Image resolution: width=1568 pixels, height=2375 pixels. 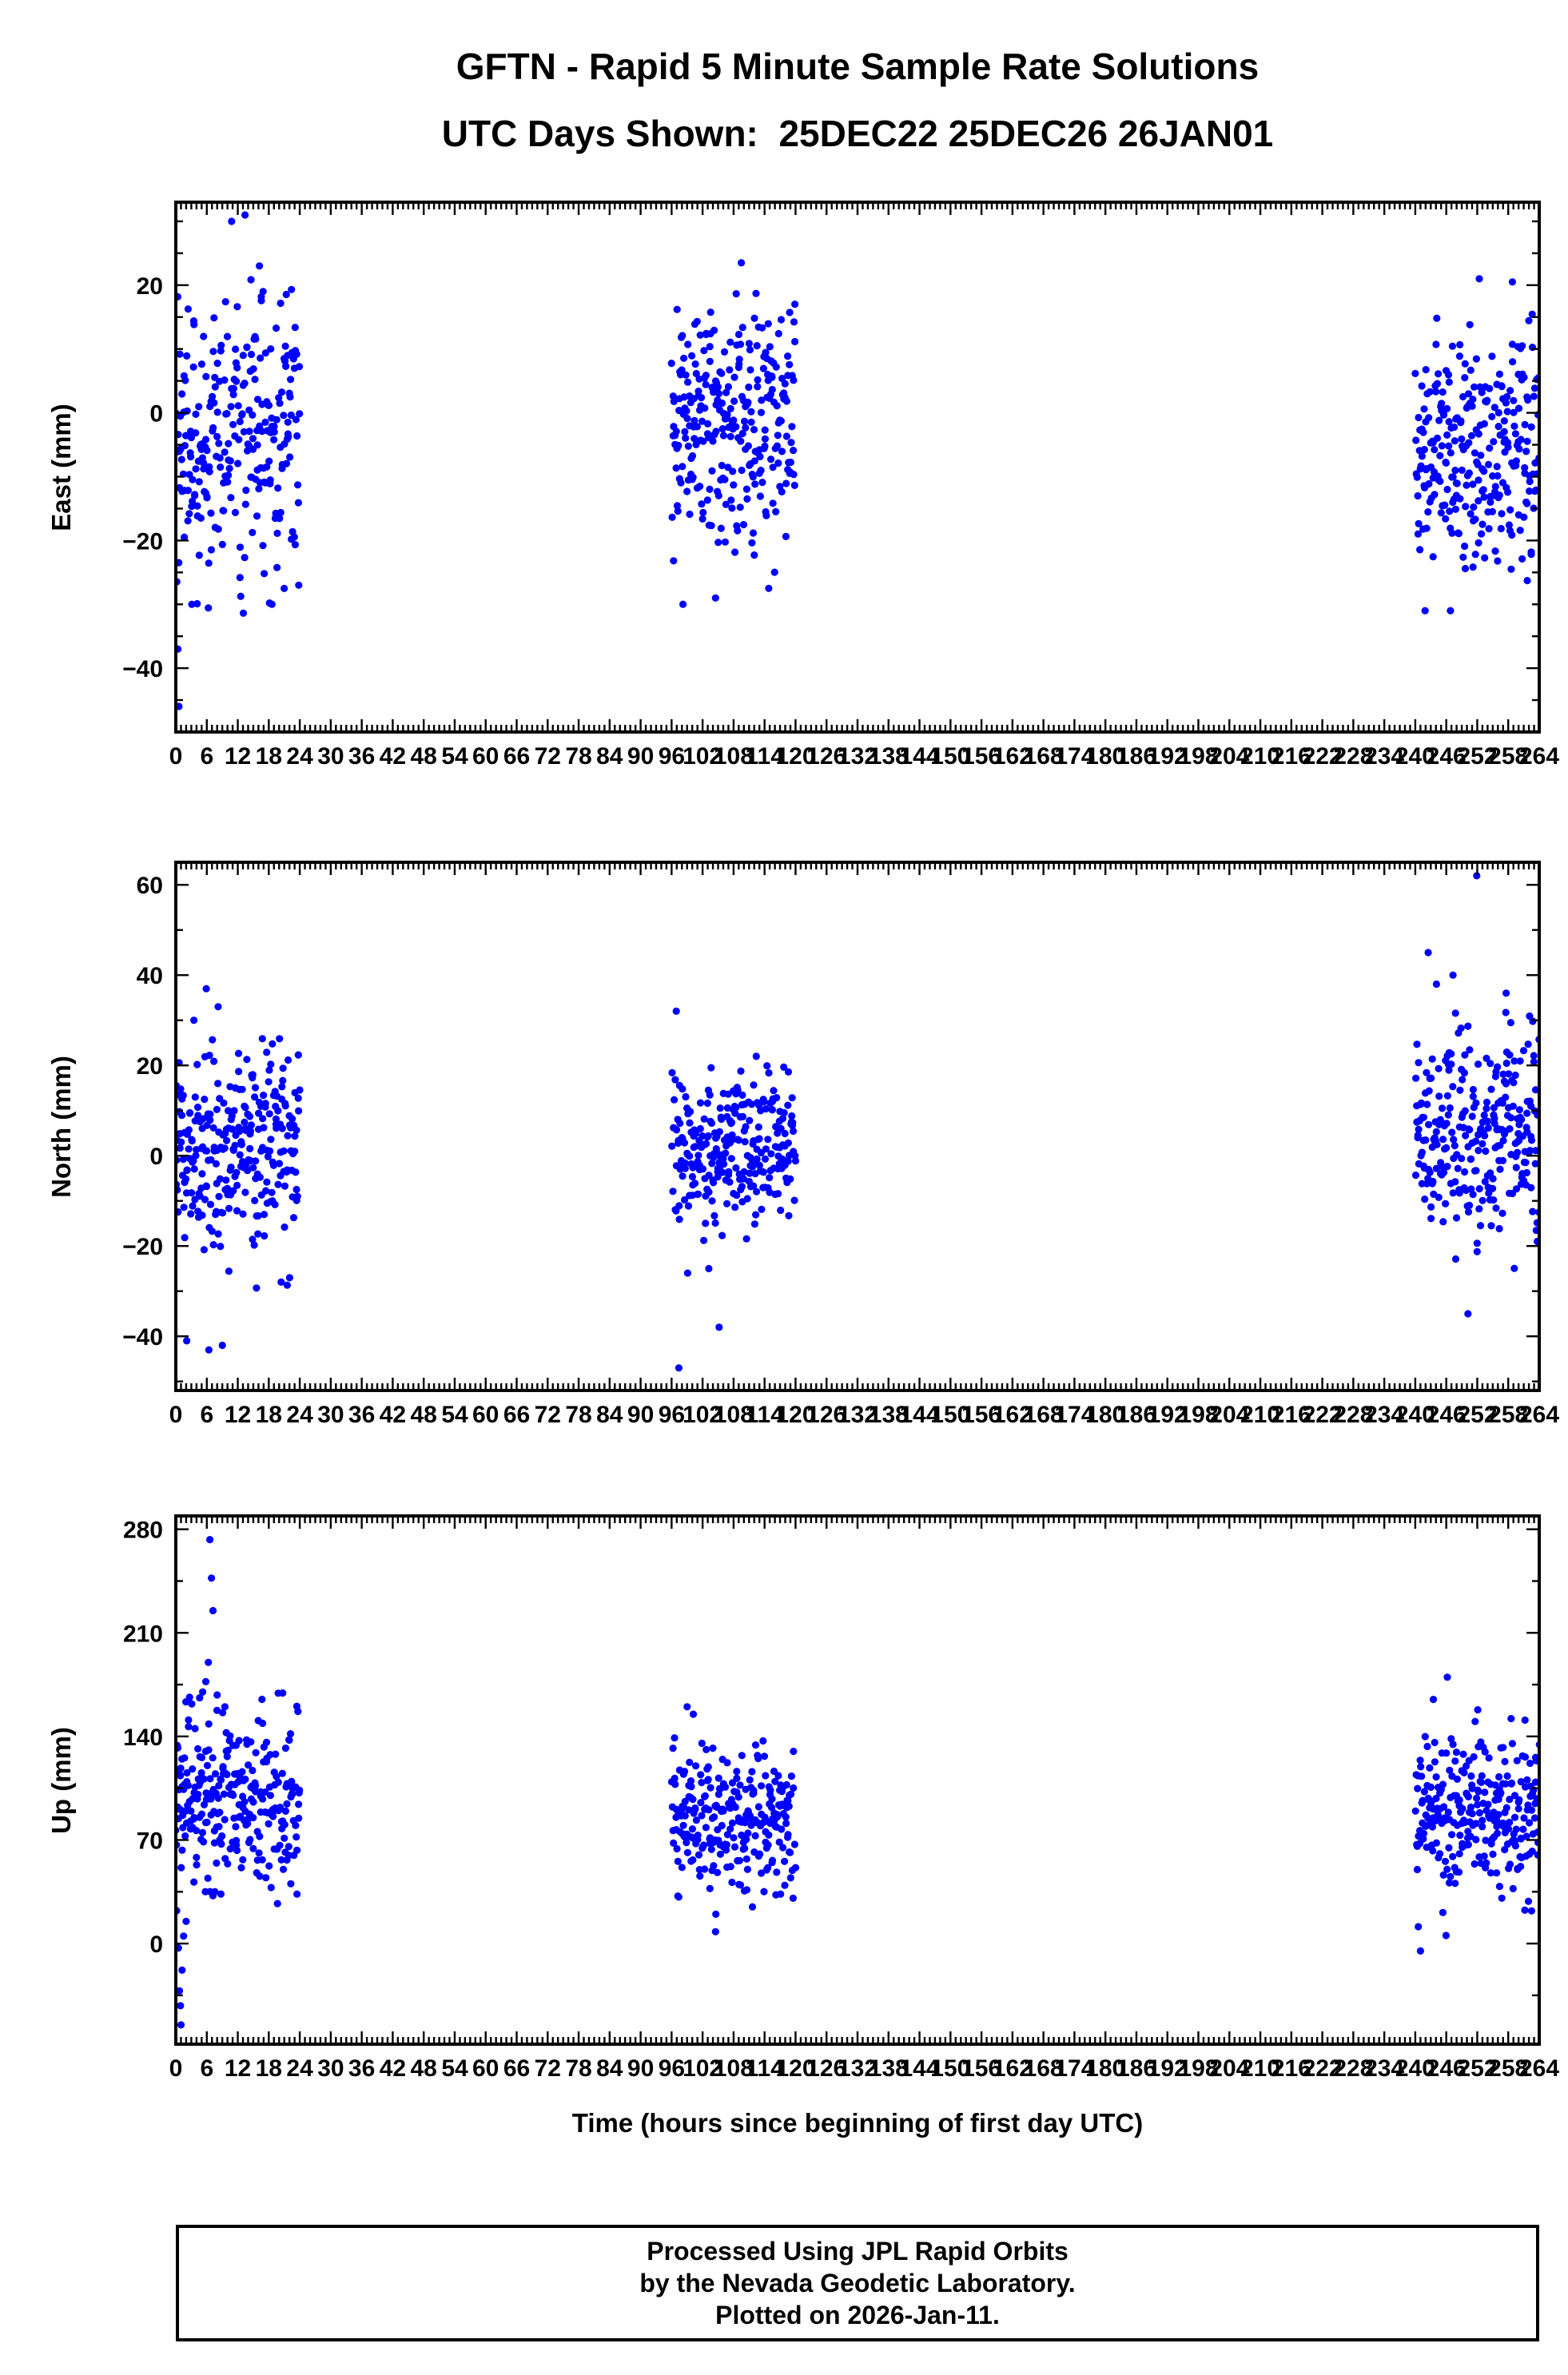 I want to click on svg-text: 252, so click(x=1477, y=1415).